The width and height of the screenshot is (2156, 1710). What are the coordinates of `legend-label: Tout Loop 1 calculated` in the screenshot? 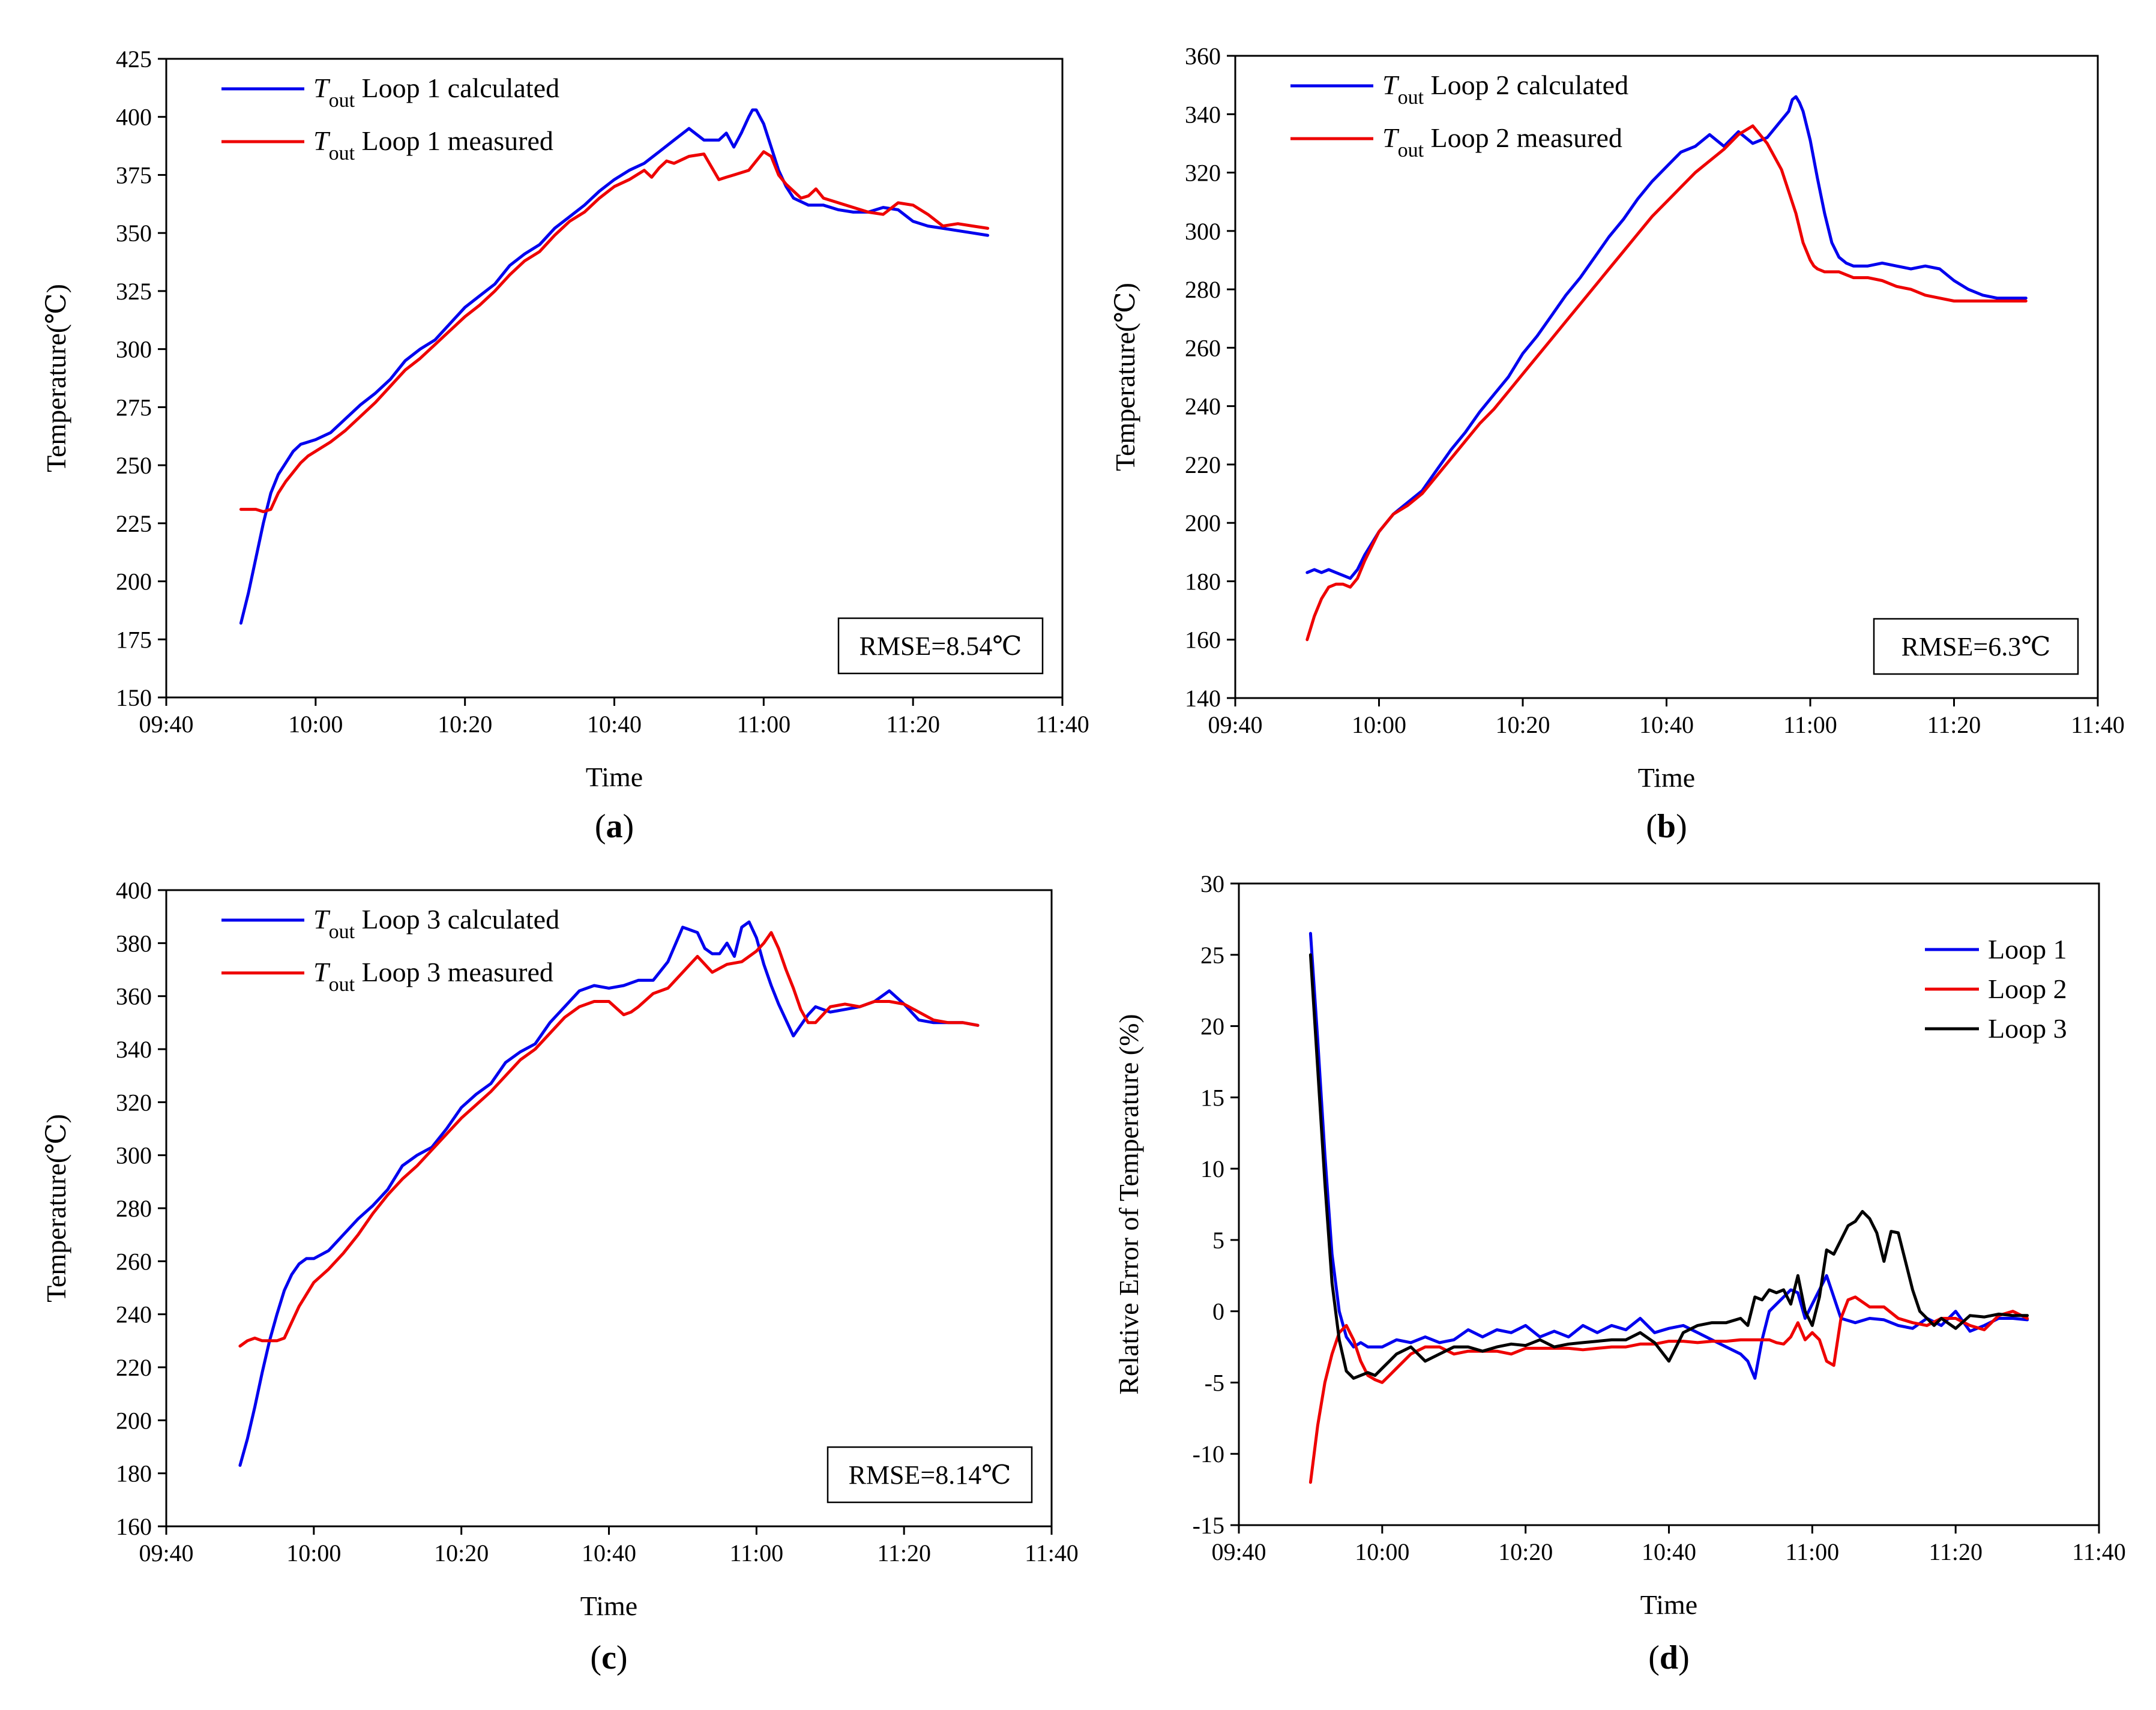 It's located at (436, 92).